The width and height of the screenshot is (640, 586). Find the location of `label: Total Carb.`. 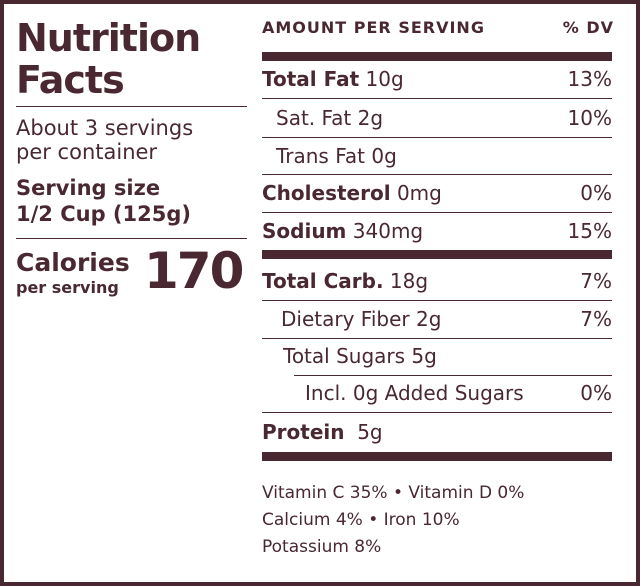

label: Total Carb. is located at coordinates (323, 281).